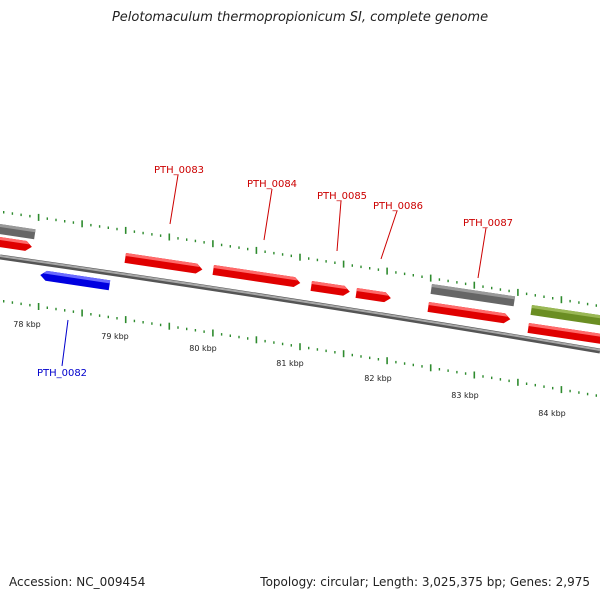 Image resolution: width=600 pixels, height=600 pixels. I want to click on label-pth-0084: PTH_0084, so click(272, 184).